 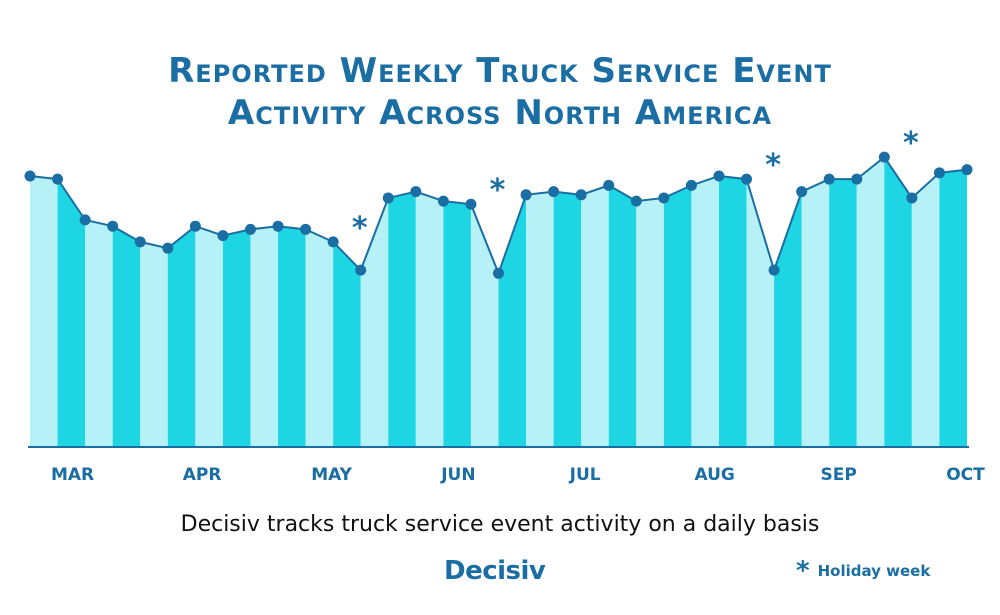 What do you see at coordinates (500, 113) in the screenshot?
I see `chart-title-line-2: Activity Across North America` at bounding box center [500, 113].